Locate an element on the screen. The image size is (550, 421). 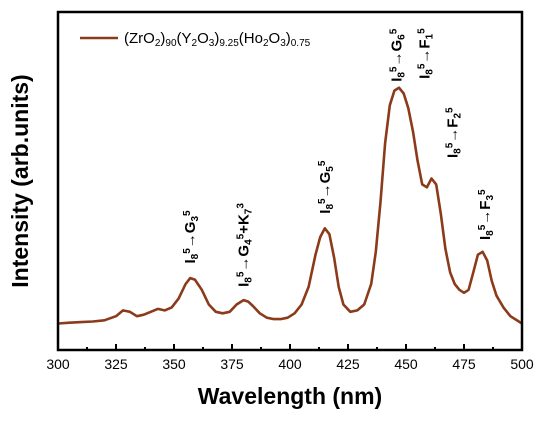
x-tick-label: 350 is located at coordinates (174, 364).